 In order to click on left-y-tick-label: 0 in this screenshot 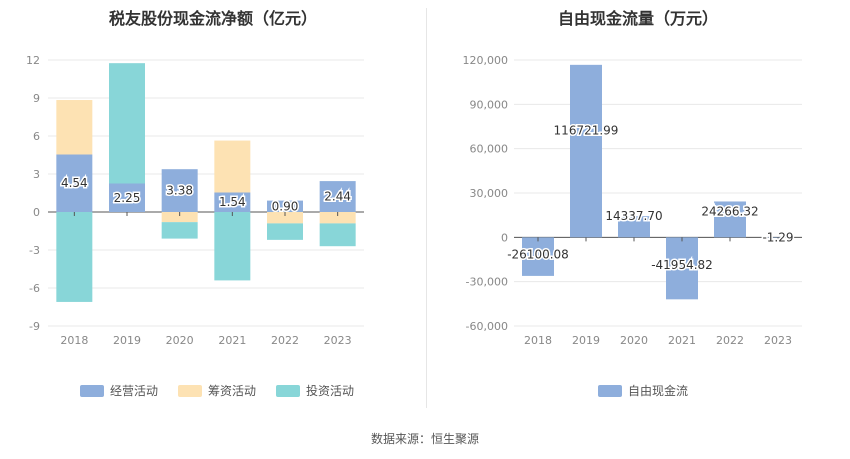, I will do `click(36, 212)`.